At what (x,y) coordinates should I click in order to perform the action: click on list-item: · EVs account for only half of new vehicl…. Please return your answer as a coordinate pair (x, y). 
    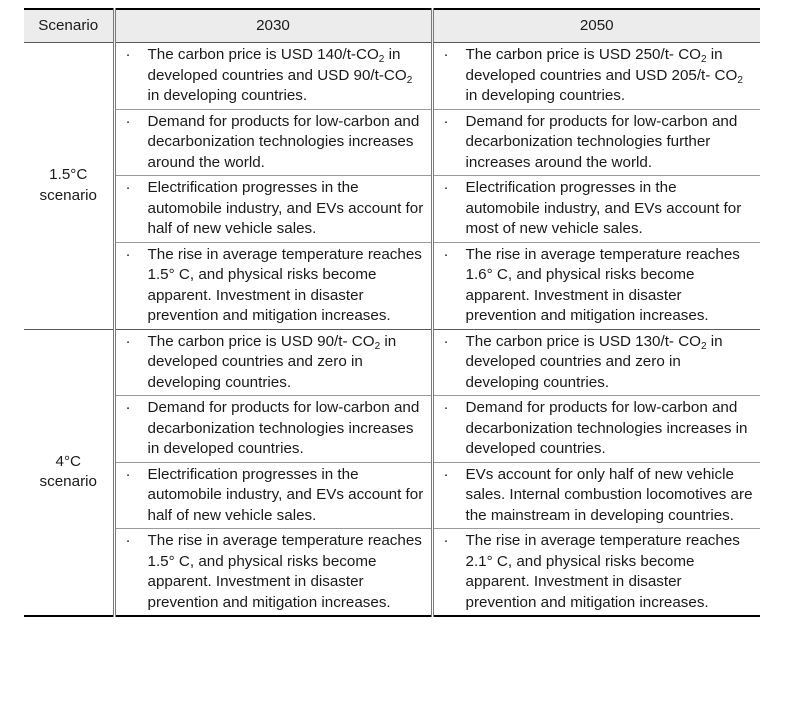
    Looking at the image, I should click on (596, 495).